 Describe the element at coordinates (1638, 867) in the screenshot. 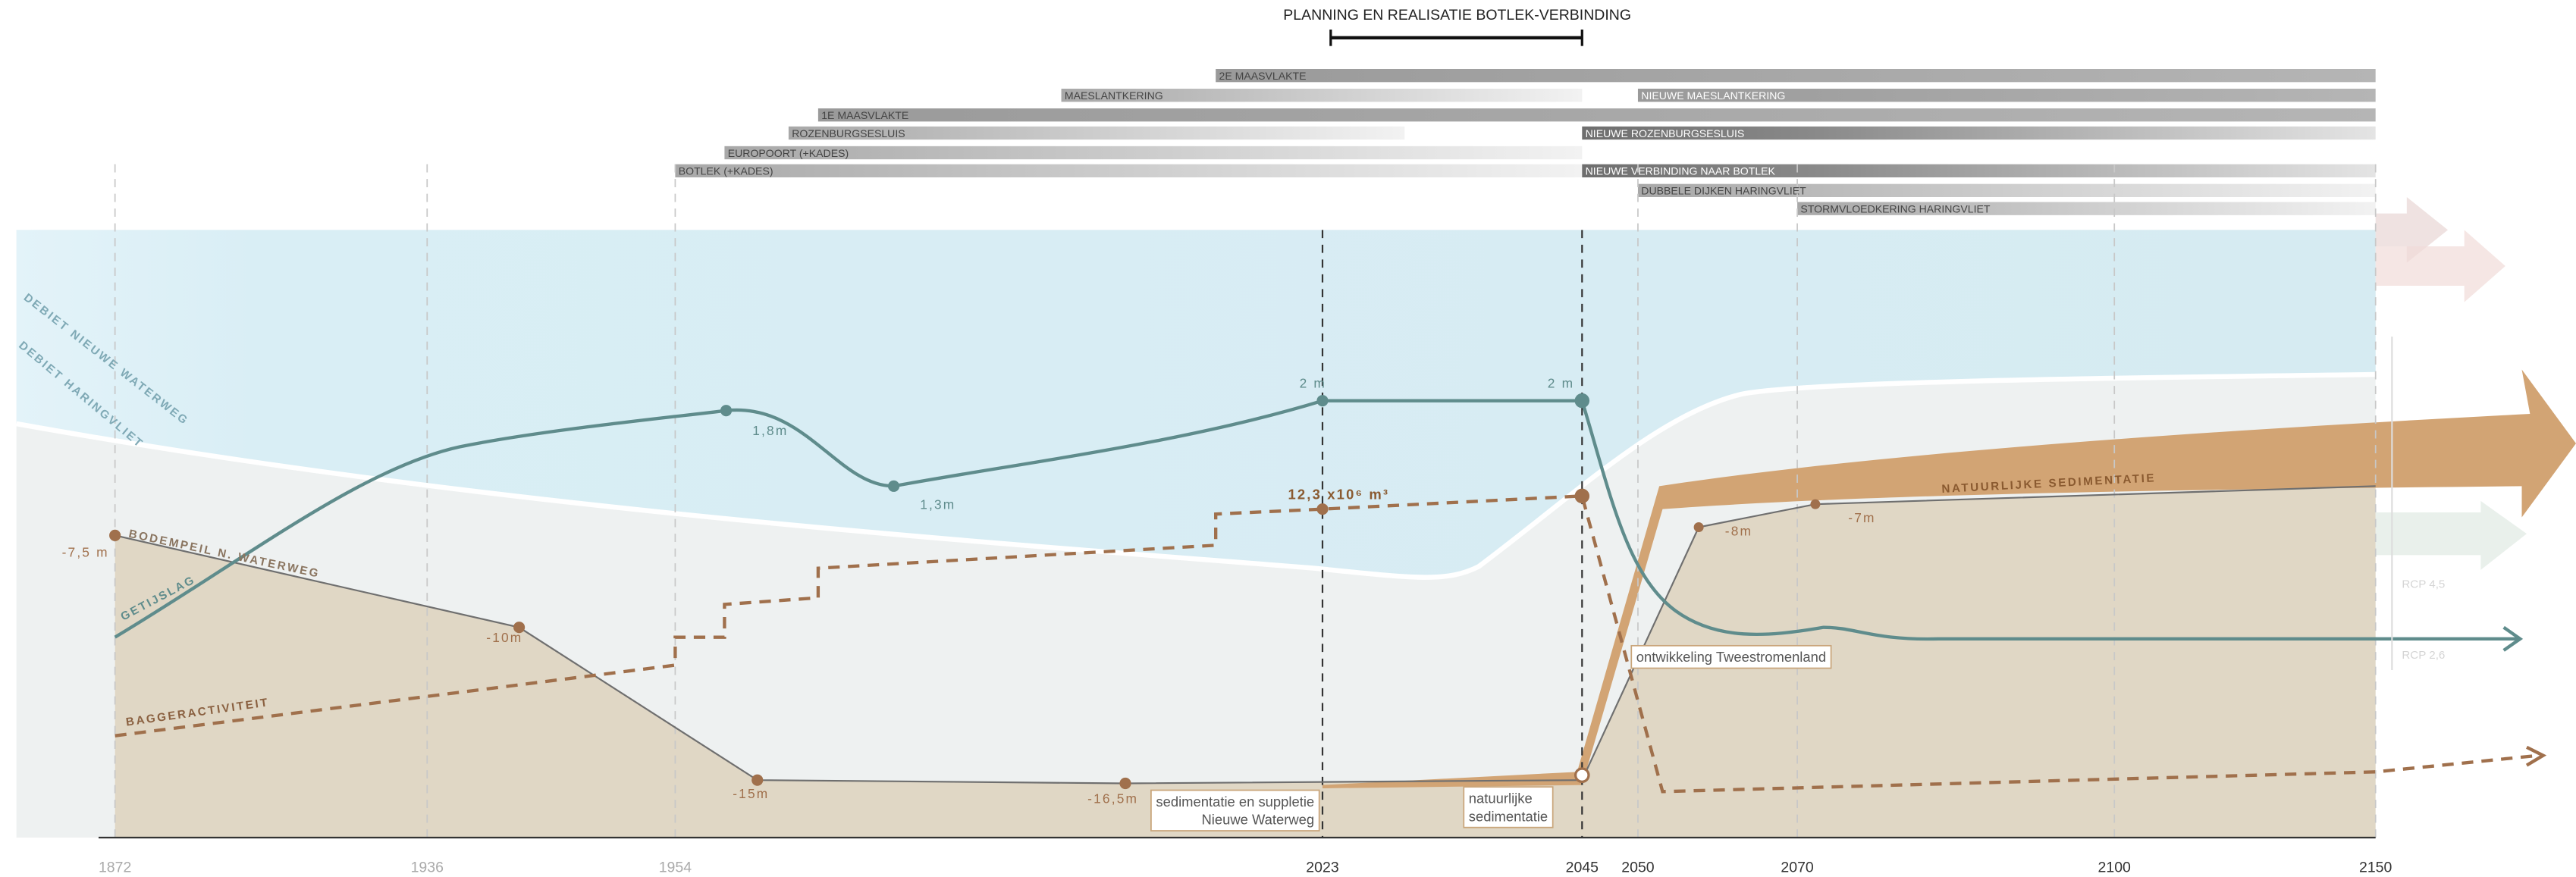

I see `year-label: 2050` at that location.